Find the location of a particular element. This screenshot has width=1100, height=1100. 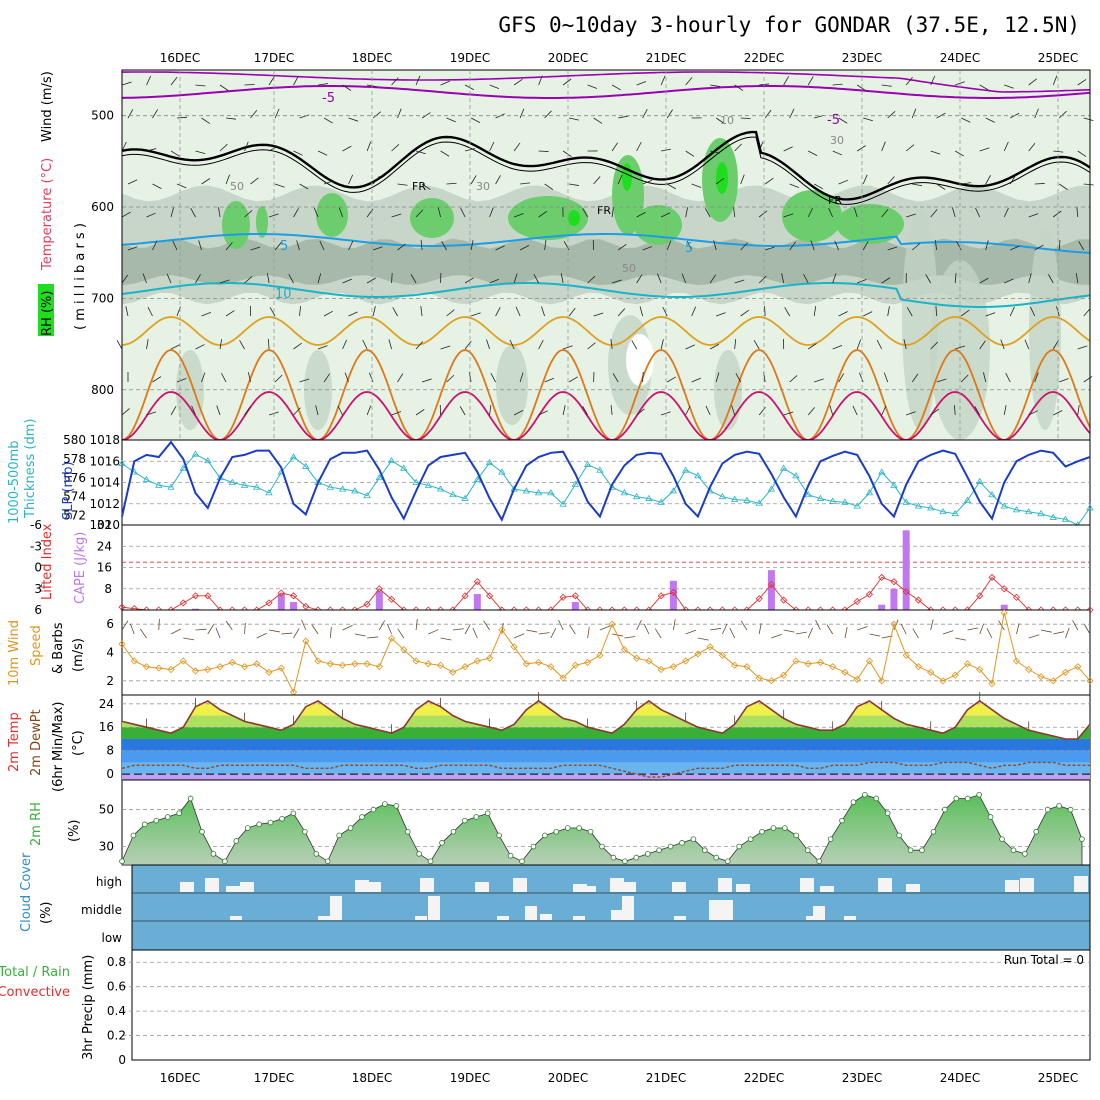

date-bot-8: 24DEC is located at coordinates (960, 1078).